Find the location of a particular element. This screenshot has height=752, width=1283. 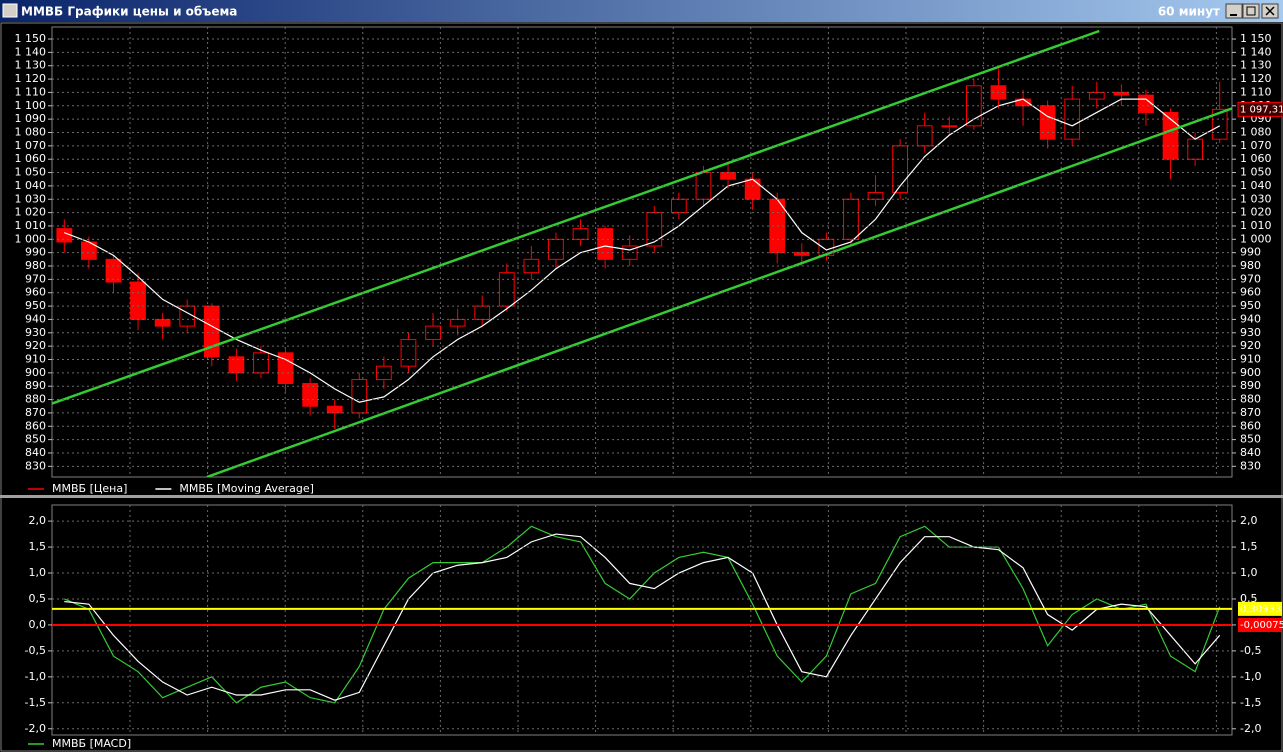

y-tick-label: 2,0 is located at coordinates (1249, 520).